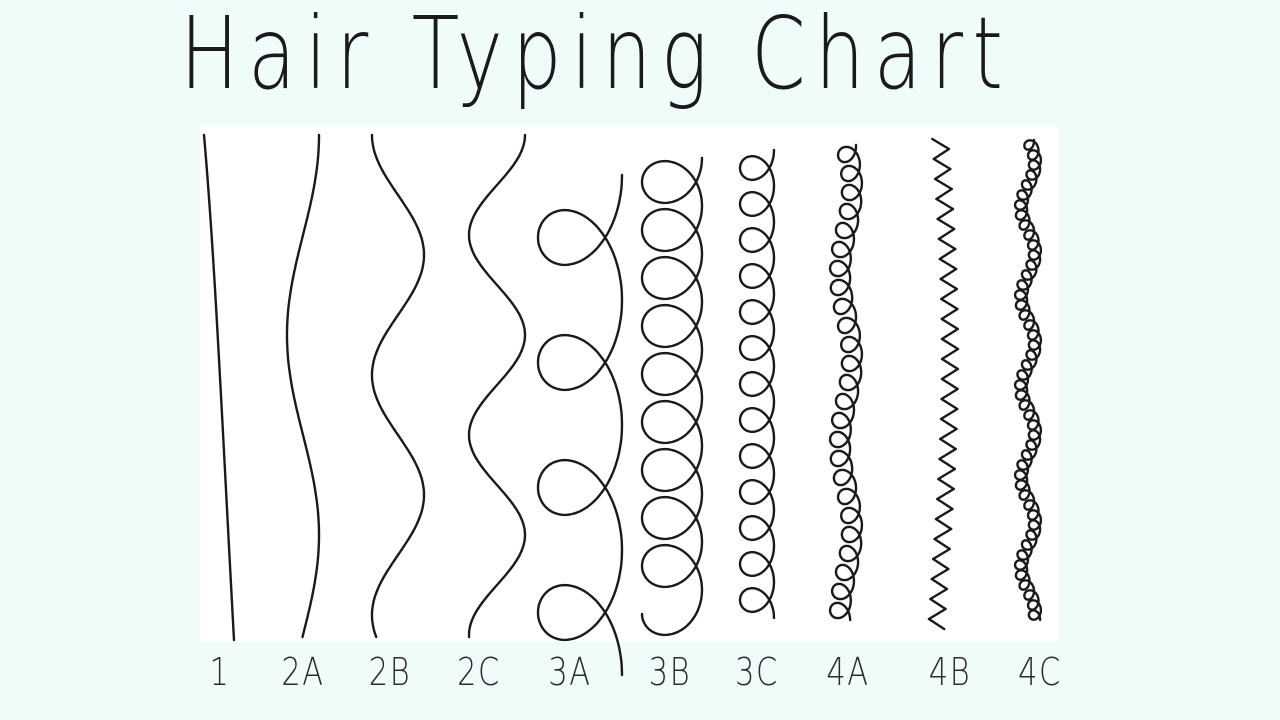  What do you see at coordinates (398, 386) in the screenshot?
I see `strand-type-2b` at bounding box center [398, 386].